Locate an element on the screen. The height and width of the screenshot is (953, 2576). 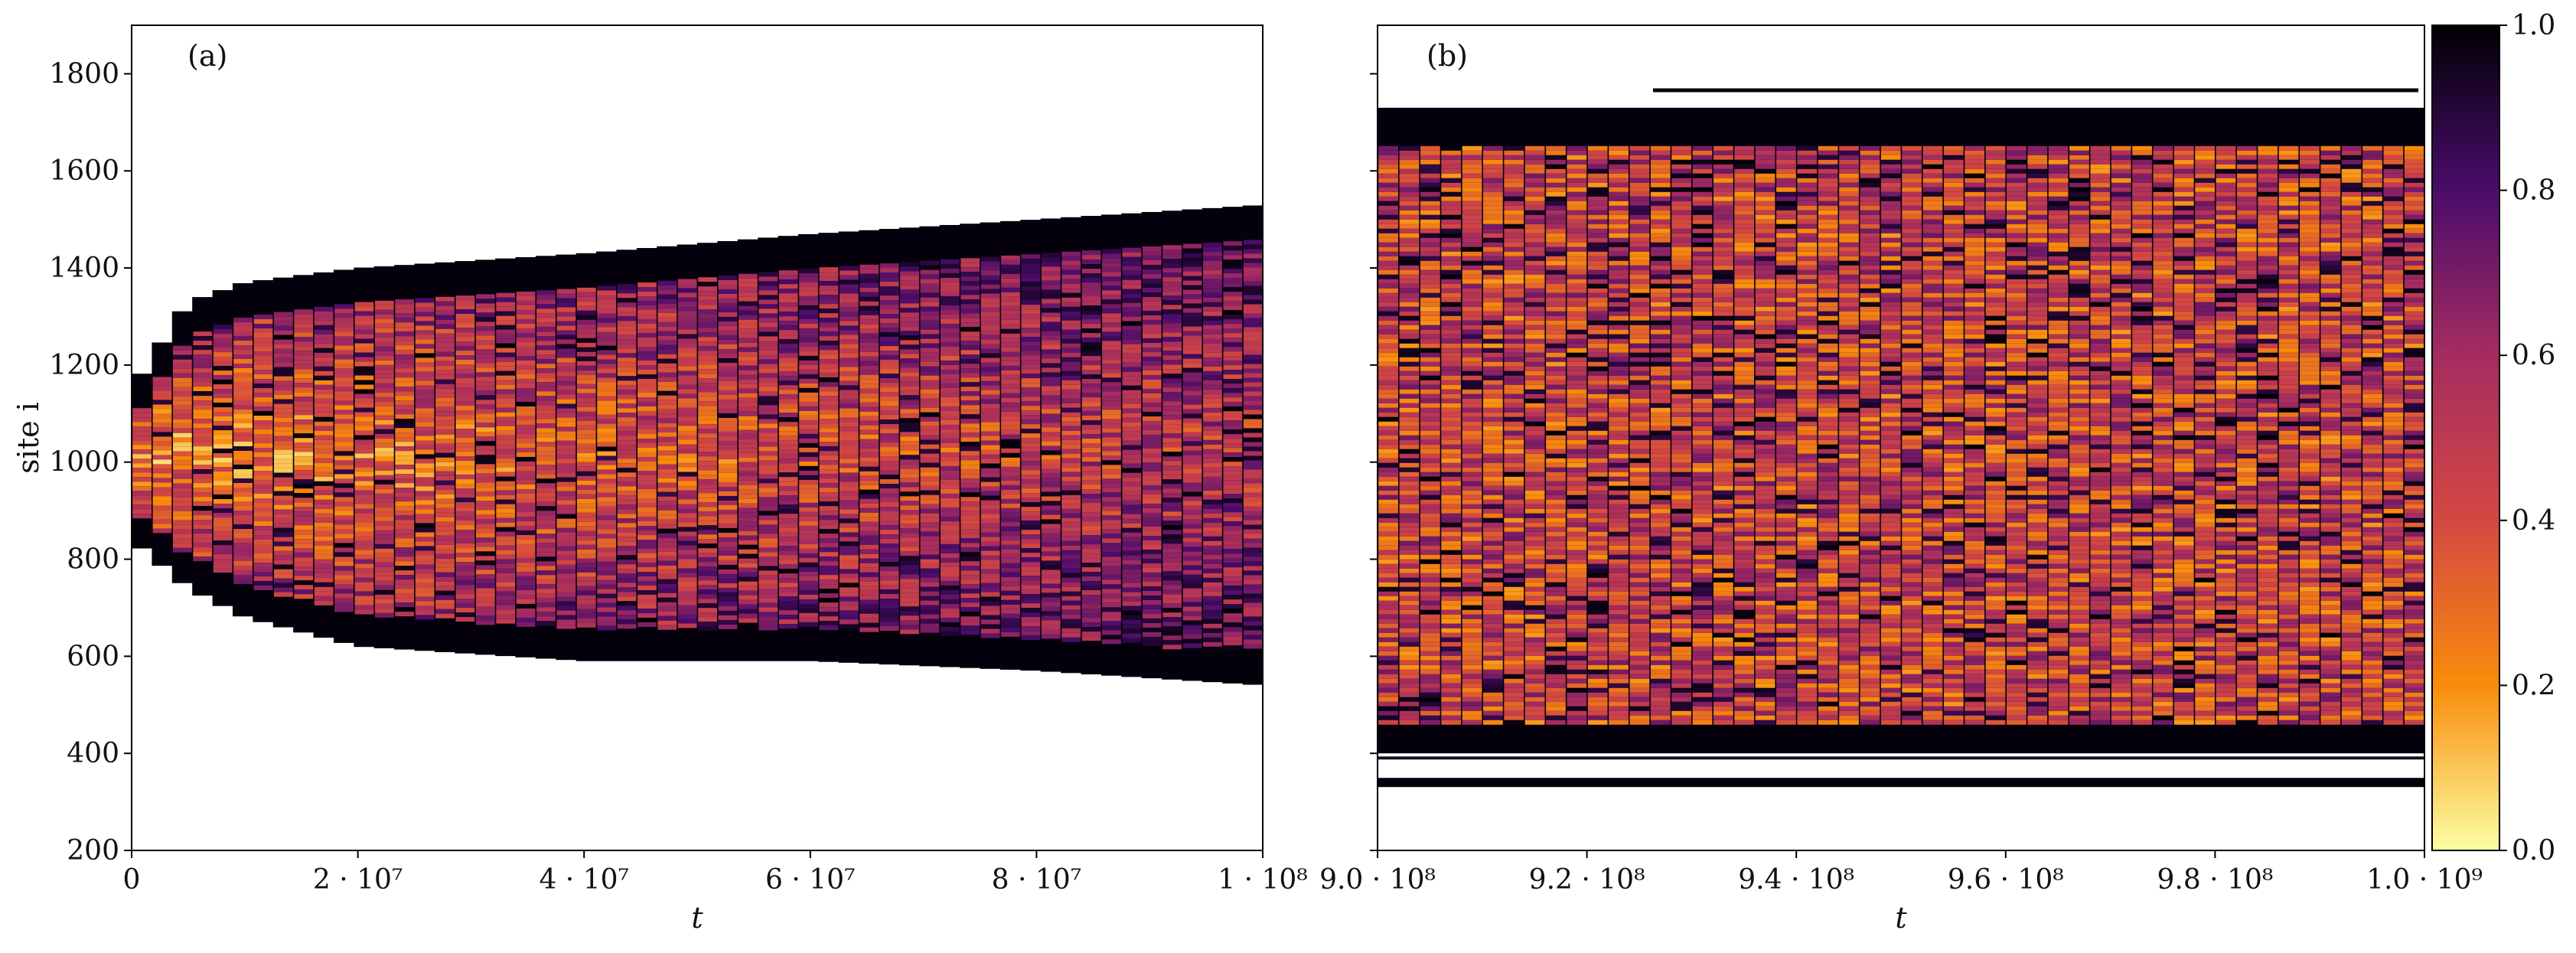
x-tick-label: 2 · 10⁷ is located at coordinates (358, 880).